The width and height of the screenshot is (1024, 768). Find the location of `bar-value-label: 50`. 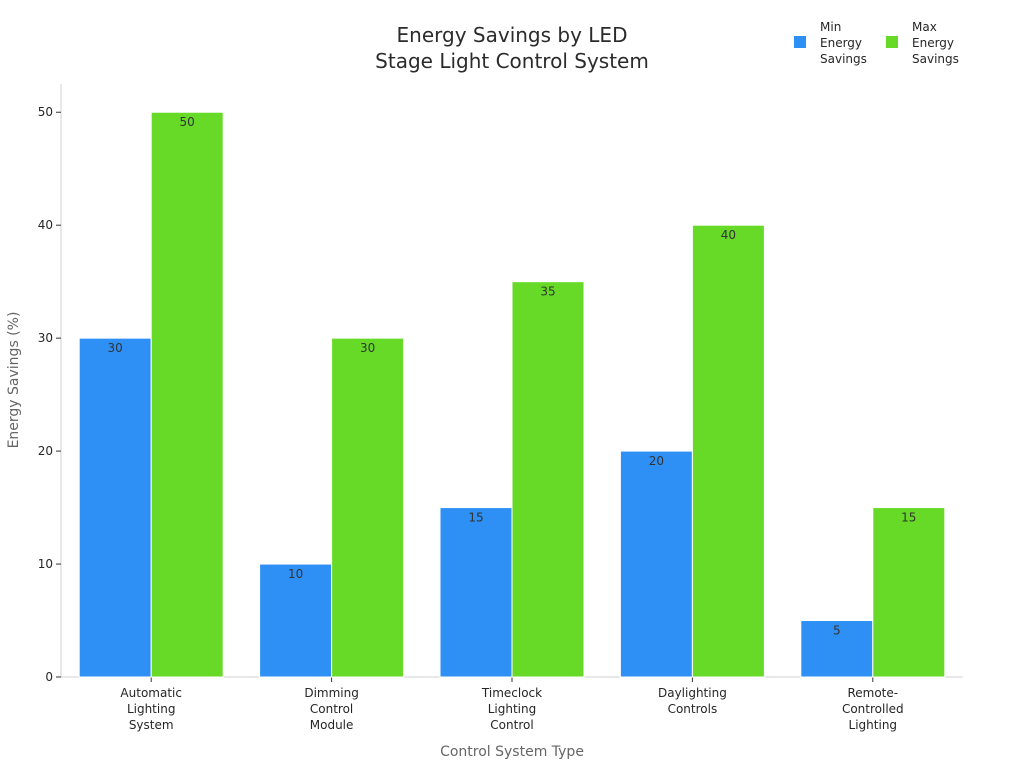

bar-value-label: 50 is located at coordinates (187, 122).